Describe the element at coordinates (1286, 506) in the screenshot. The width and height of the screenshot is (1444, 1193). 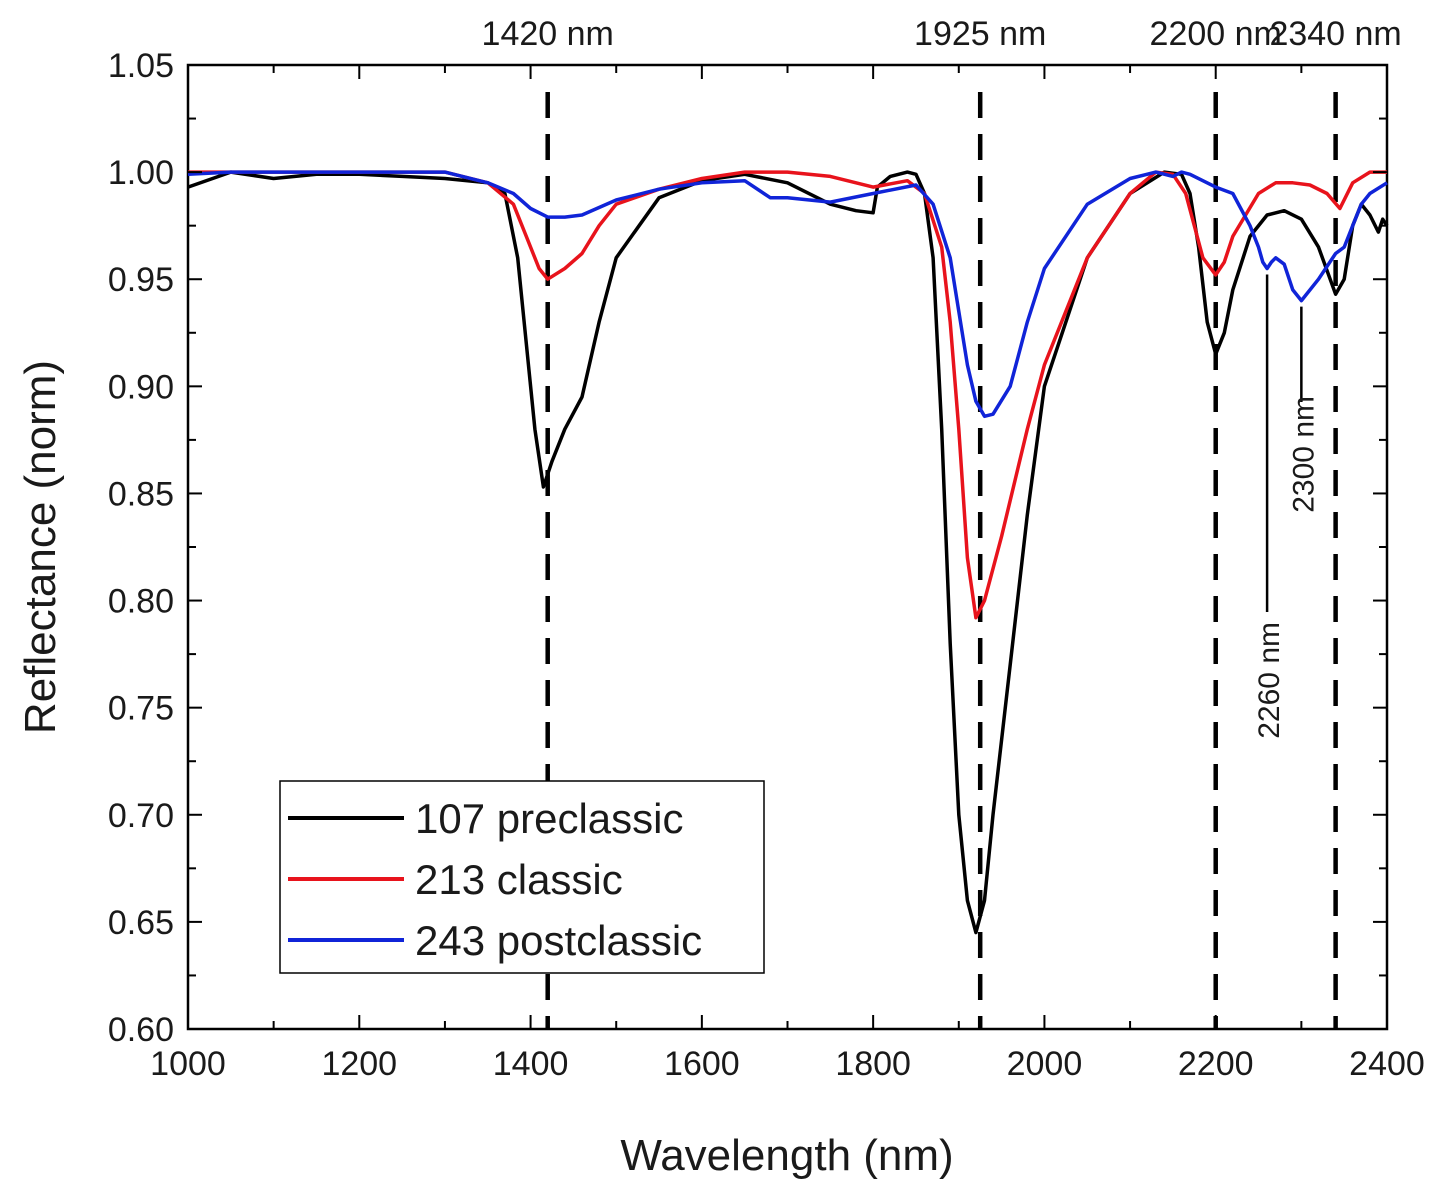
I see `peak-annotations: 2260 nm 2300 nm` at that location.